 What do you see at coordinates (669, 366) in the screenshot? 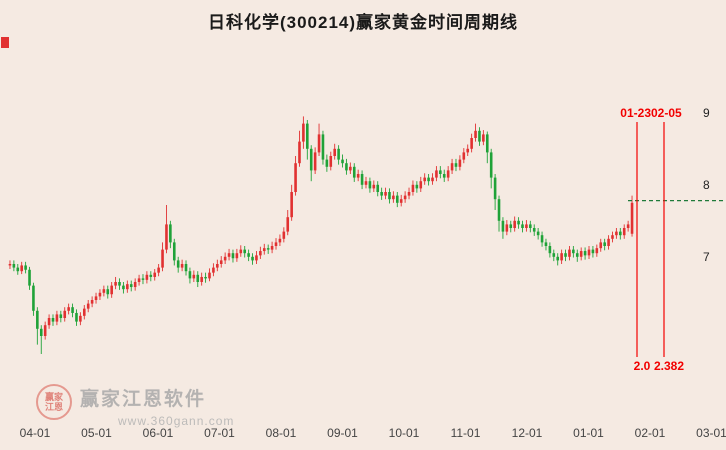
I see `cycle-ratio-label: 2.382` at bounding box center [669, 366].